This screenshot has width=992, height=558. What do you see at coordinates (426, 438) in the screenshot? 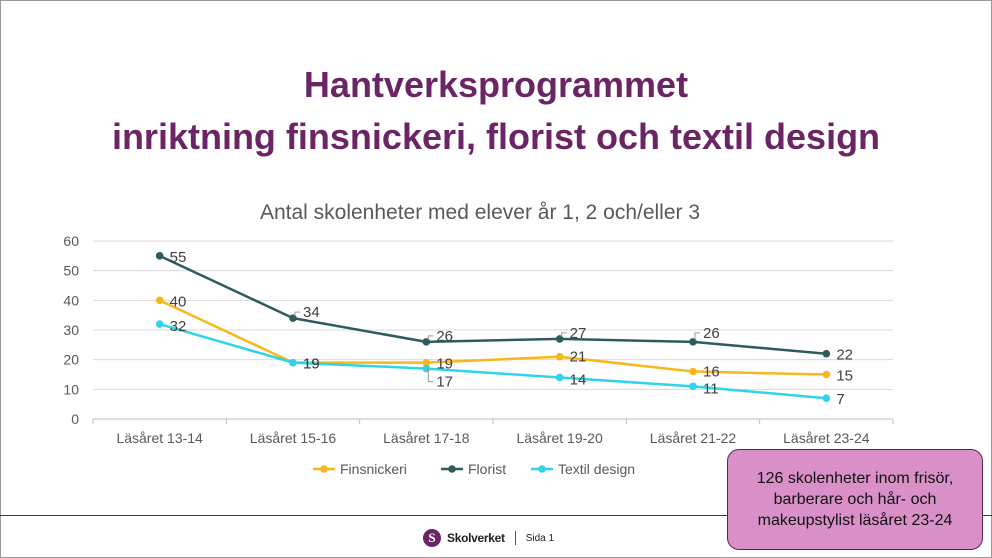
I see `x-tick-label: Läsåret 17-18` at bounding box center [426, 438].